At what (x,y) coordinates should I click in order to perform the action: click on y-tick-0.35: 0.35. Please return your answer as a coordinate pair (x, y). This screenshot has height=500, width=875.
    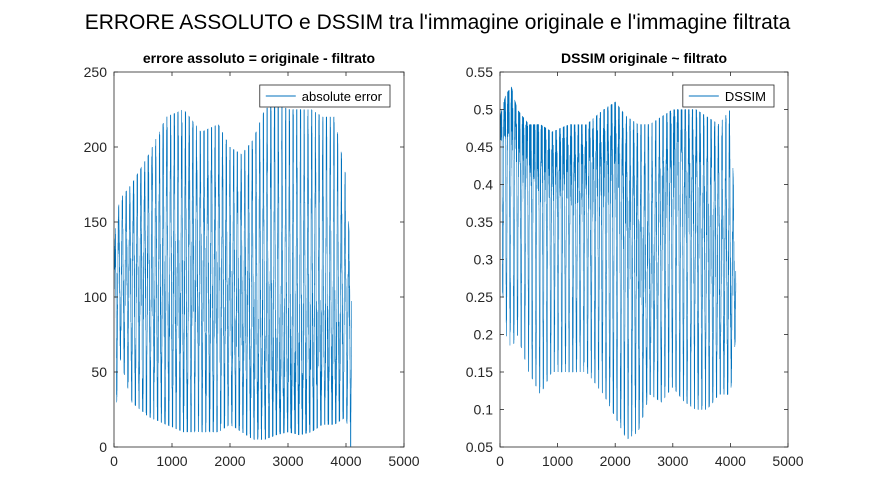
    Looking at the image, I should click on (627, 222).